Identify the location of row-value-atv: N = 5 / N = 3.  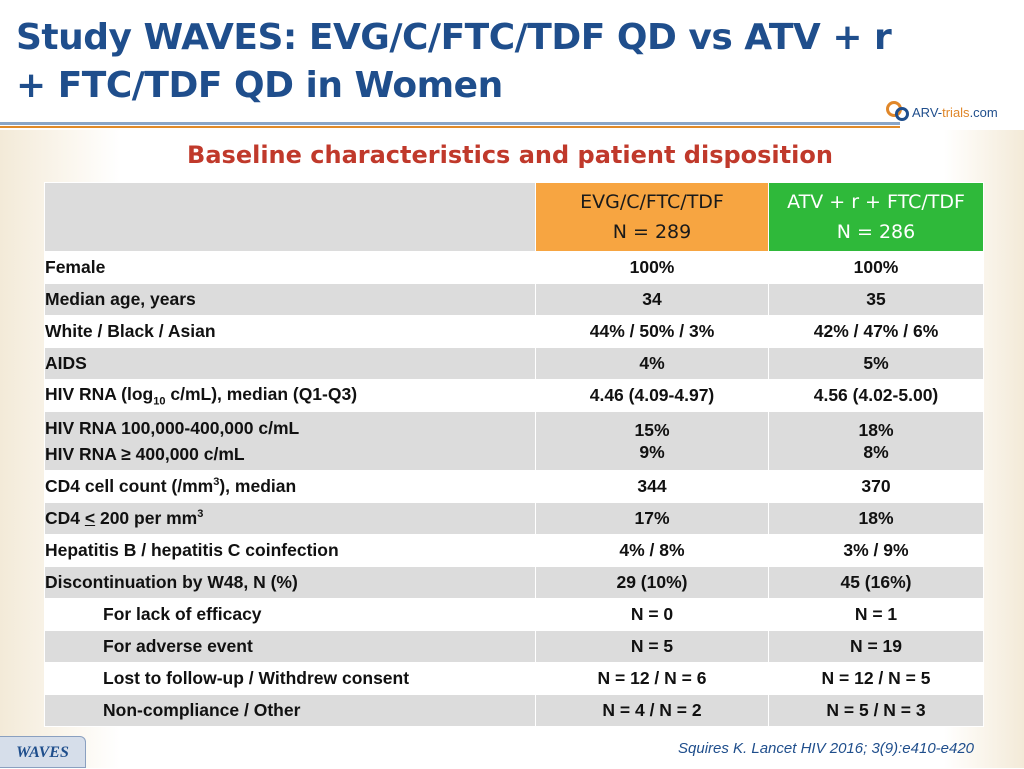
(876, 710).